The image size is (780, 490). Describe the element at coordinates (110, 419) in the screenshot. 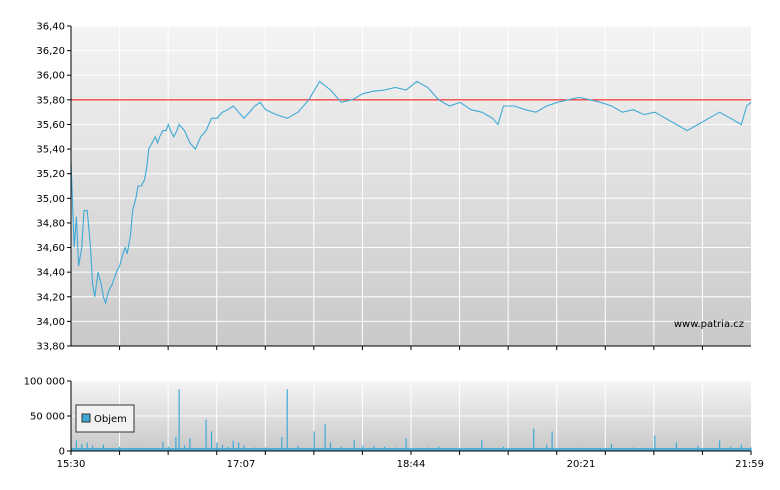

I see `legend-label: Objem` at that location.